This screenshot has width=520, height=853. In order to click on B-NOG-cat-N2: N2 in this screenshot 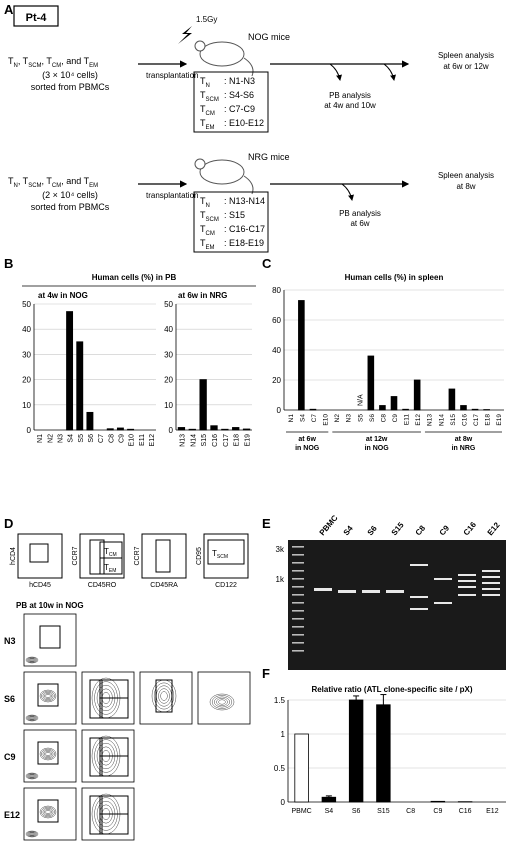, I will do `click(50, 438)`.